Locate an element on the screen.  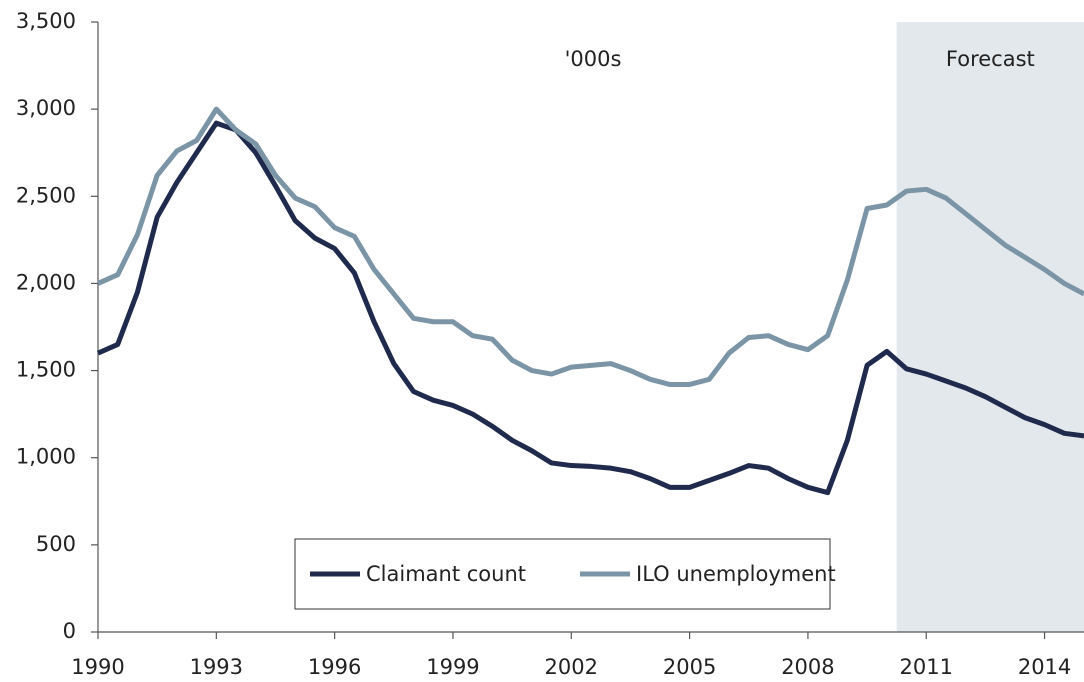
y-tick-label: 3,500 is located at coordinates (46, 21).